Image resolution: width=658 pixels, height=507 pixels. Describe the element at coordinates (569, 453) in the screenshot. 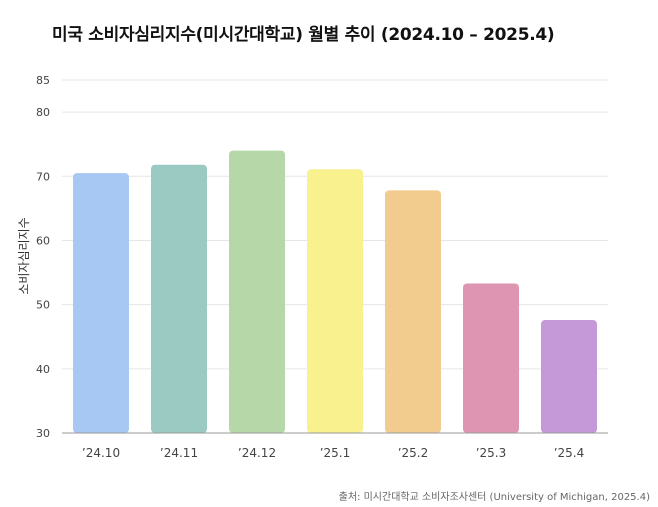

I see `x-tick-label: ’25.4` at that location.